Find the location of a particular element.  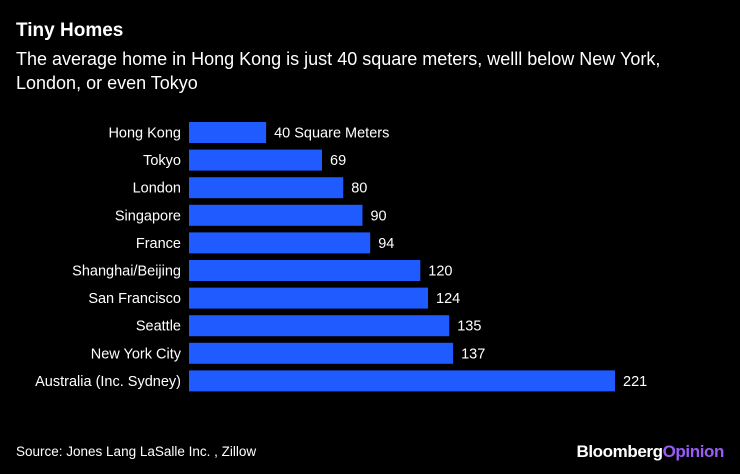

brand-logo: BloombergOpinion is located at coordinates (650, 452).